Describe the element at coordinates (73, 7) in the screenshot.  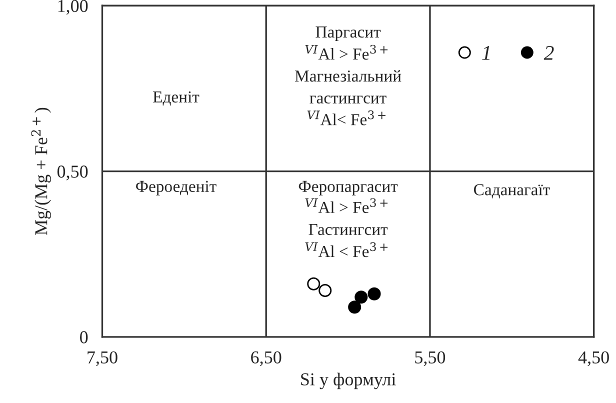
I see `y-tick-label: 1,00` at that location.